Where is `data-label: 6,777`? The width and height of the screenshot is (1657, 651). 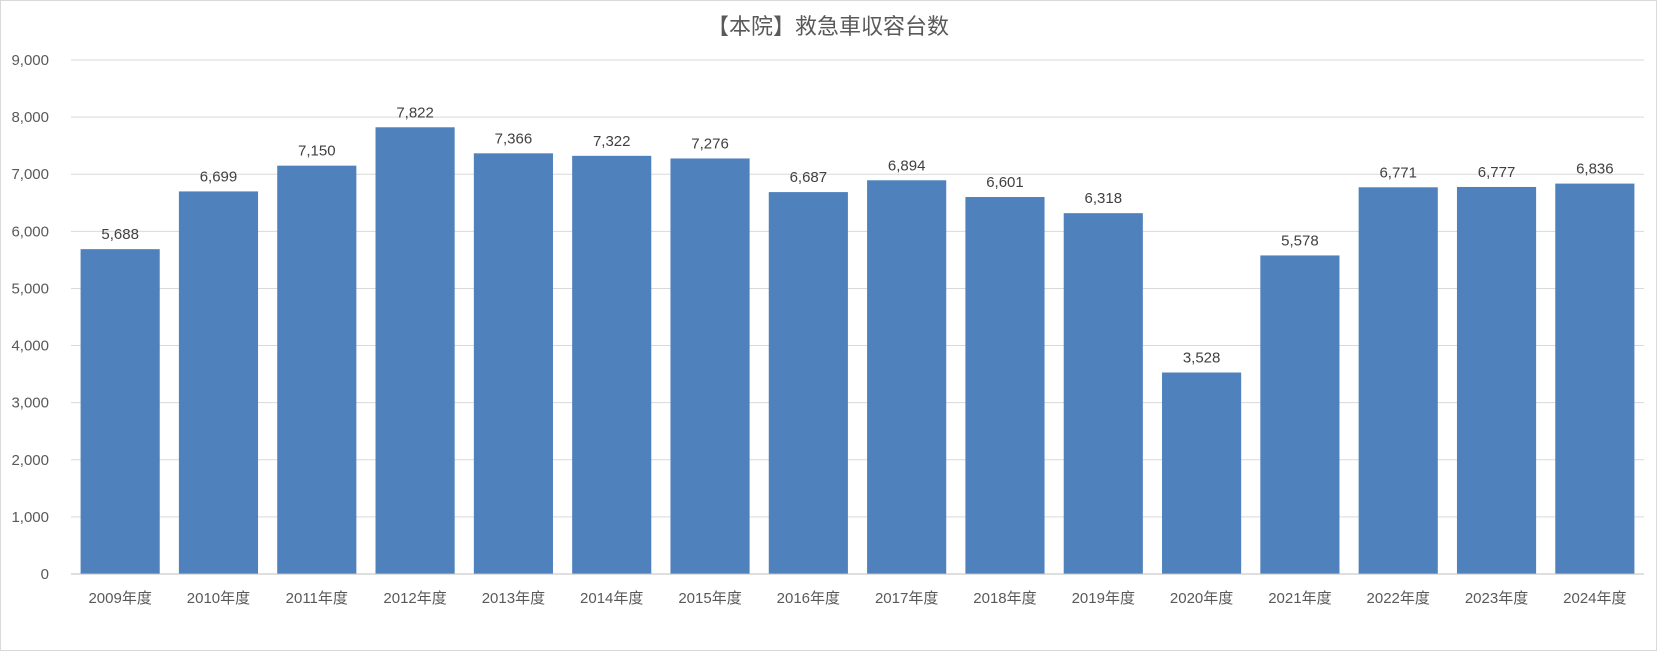 data-label: 6,777 is located at coordinates (1497, 172).